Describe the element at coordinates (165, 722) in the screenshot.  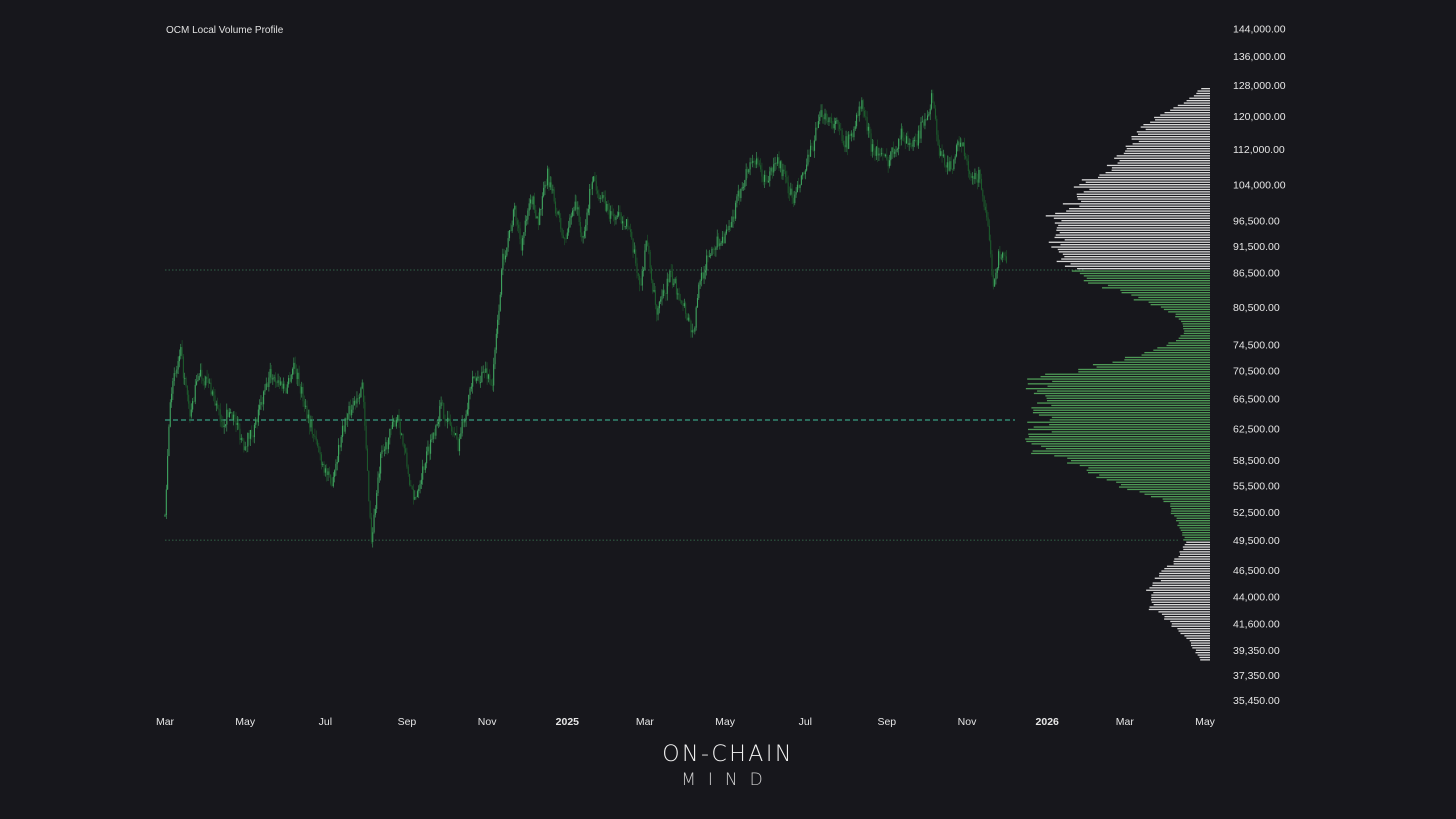
I see `x-tick-label: Mar` at that location.